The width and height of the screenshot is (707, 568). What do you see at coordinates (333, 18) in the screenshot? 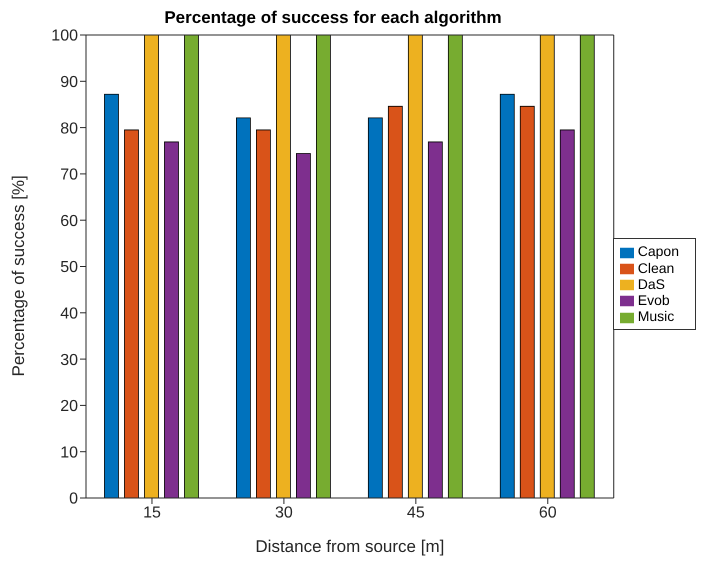
I see `chart-title: Percentage of success for each algorithm` at bounding box center [333, 18].